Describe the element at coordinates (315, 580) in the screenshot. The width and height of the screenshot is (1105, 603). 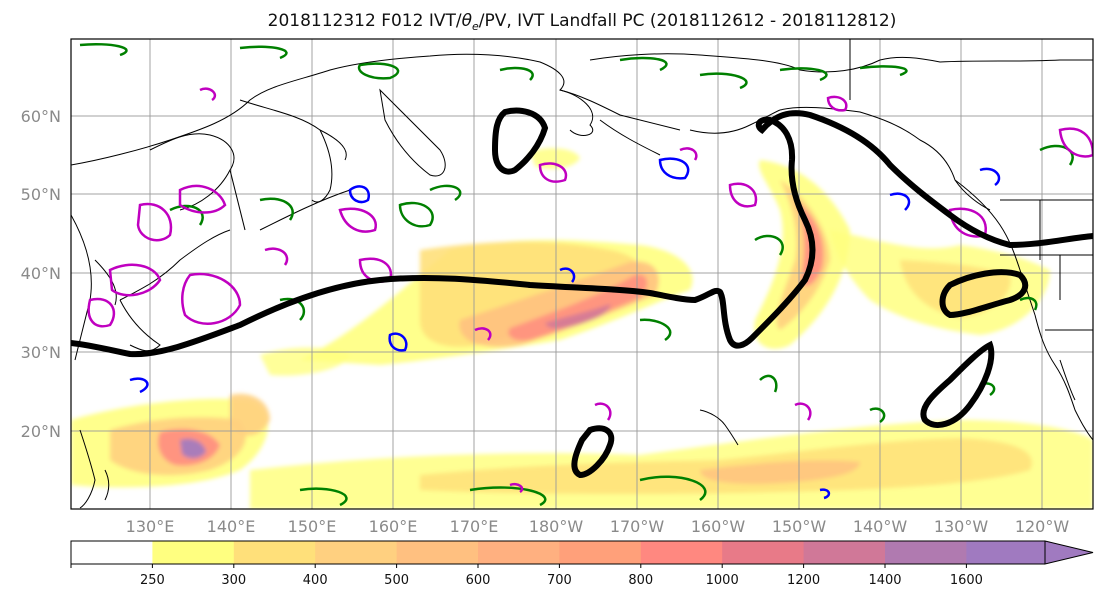
I see `colorbar-tick-label: 400` at that location.